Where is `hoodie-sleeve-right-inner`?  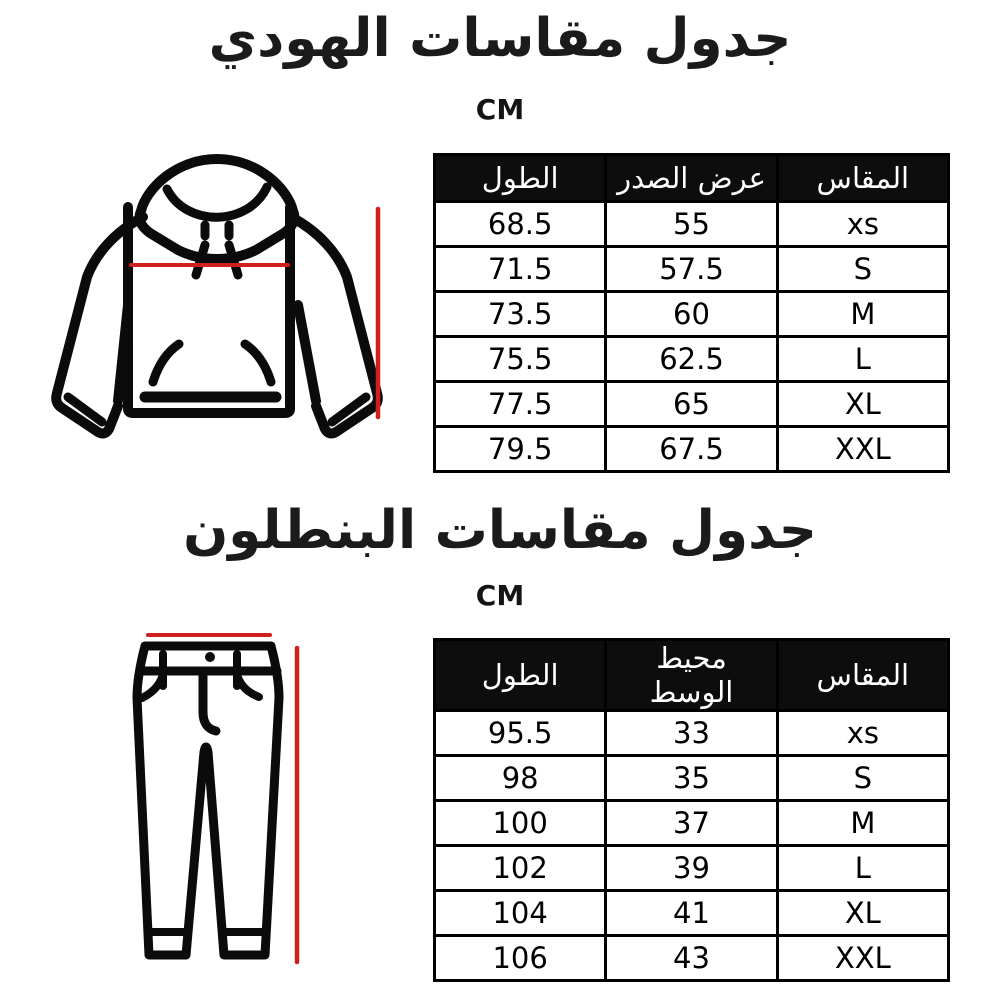
hoodie-sleeve-right-inner is located at coordinates (307, 353).